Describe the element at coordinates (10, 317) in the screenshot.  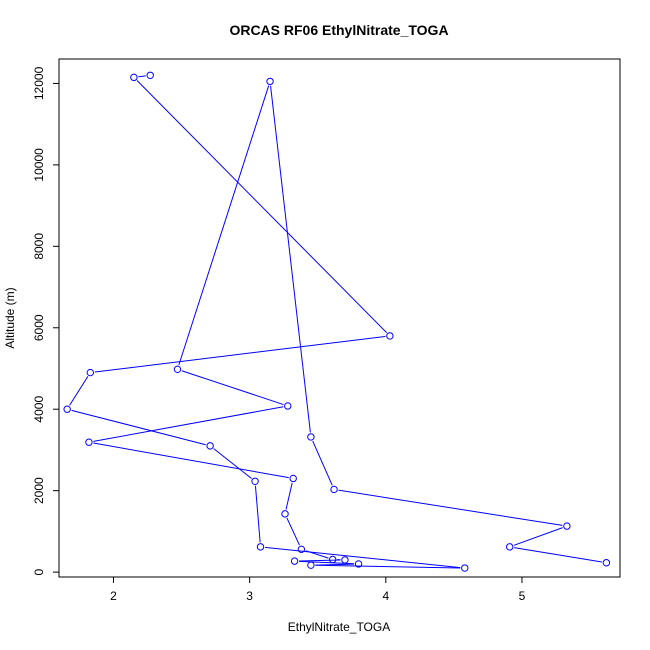
I see `y-axis-title: Altitude (m)` at that location.